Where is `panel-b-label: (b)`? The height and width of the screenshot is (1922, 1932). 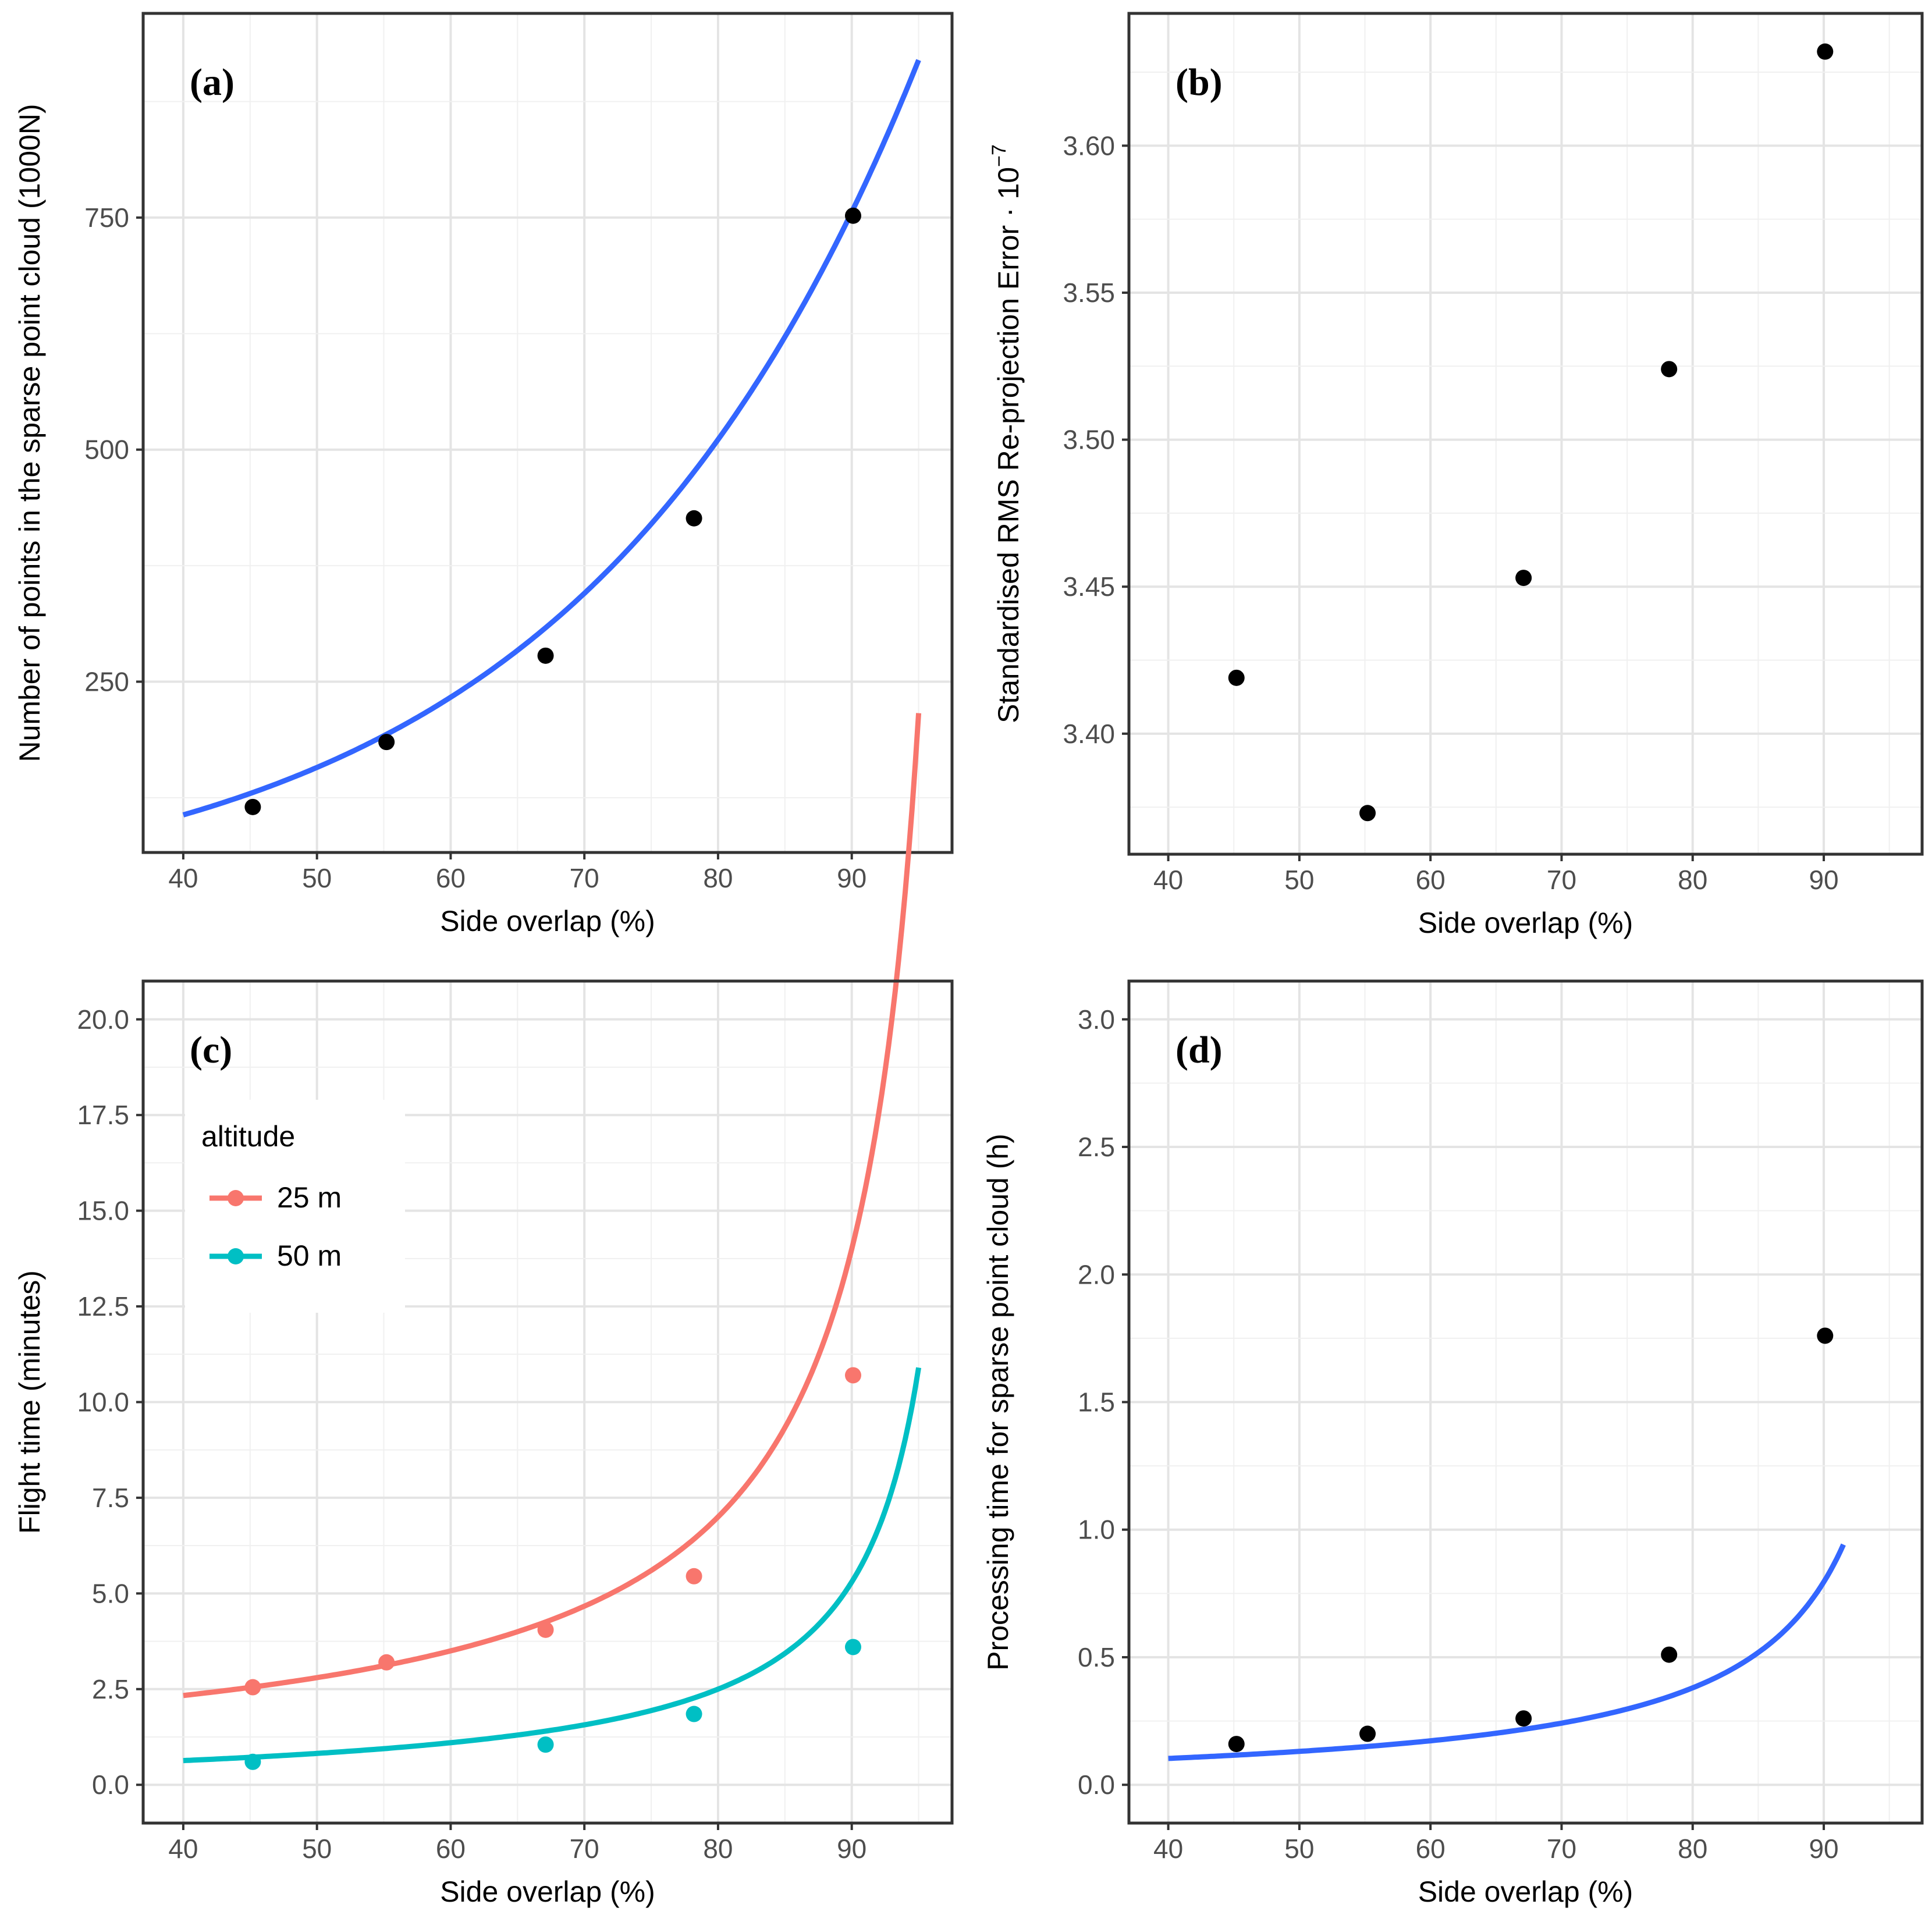 panel-b-label: (b) is located at coordinates (1199, 82).